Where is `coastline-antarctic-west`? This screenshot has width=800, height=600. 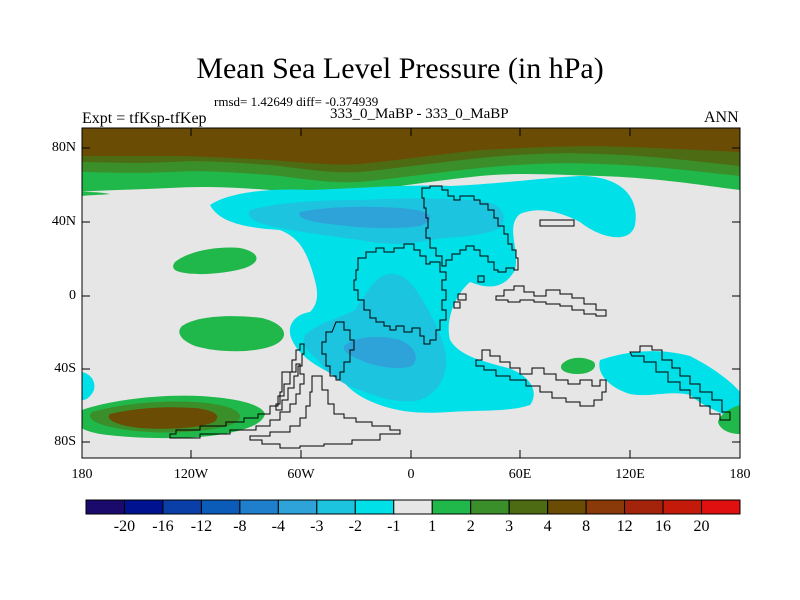 coastline-antarctic-west is located at coordinates (237, 401).